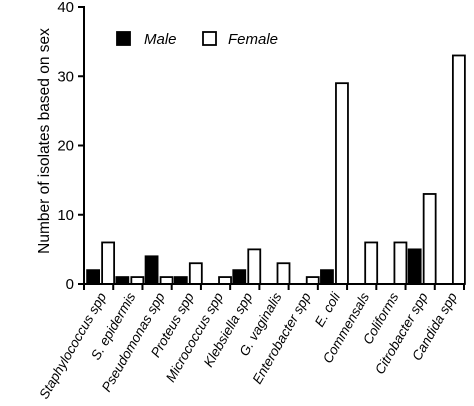 This screenshot has height=406, width=474. Describe the element at coordinates (123, 38) in the screenshot. I see `legend-swatch-male` at that location.